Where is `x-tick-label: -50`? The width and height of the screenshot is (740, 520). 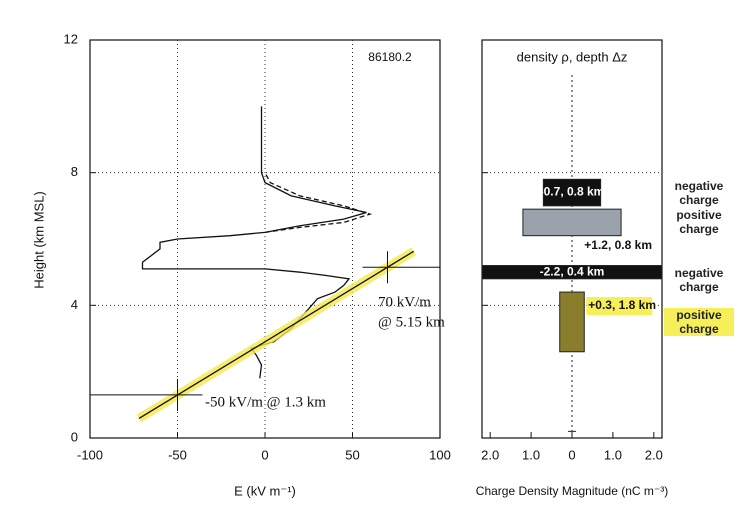
x-tick-label: -50 is located at coordinates (177, 454).